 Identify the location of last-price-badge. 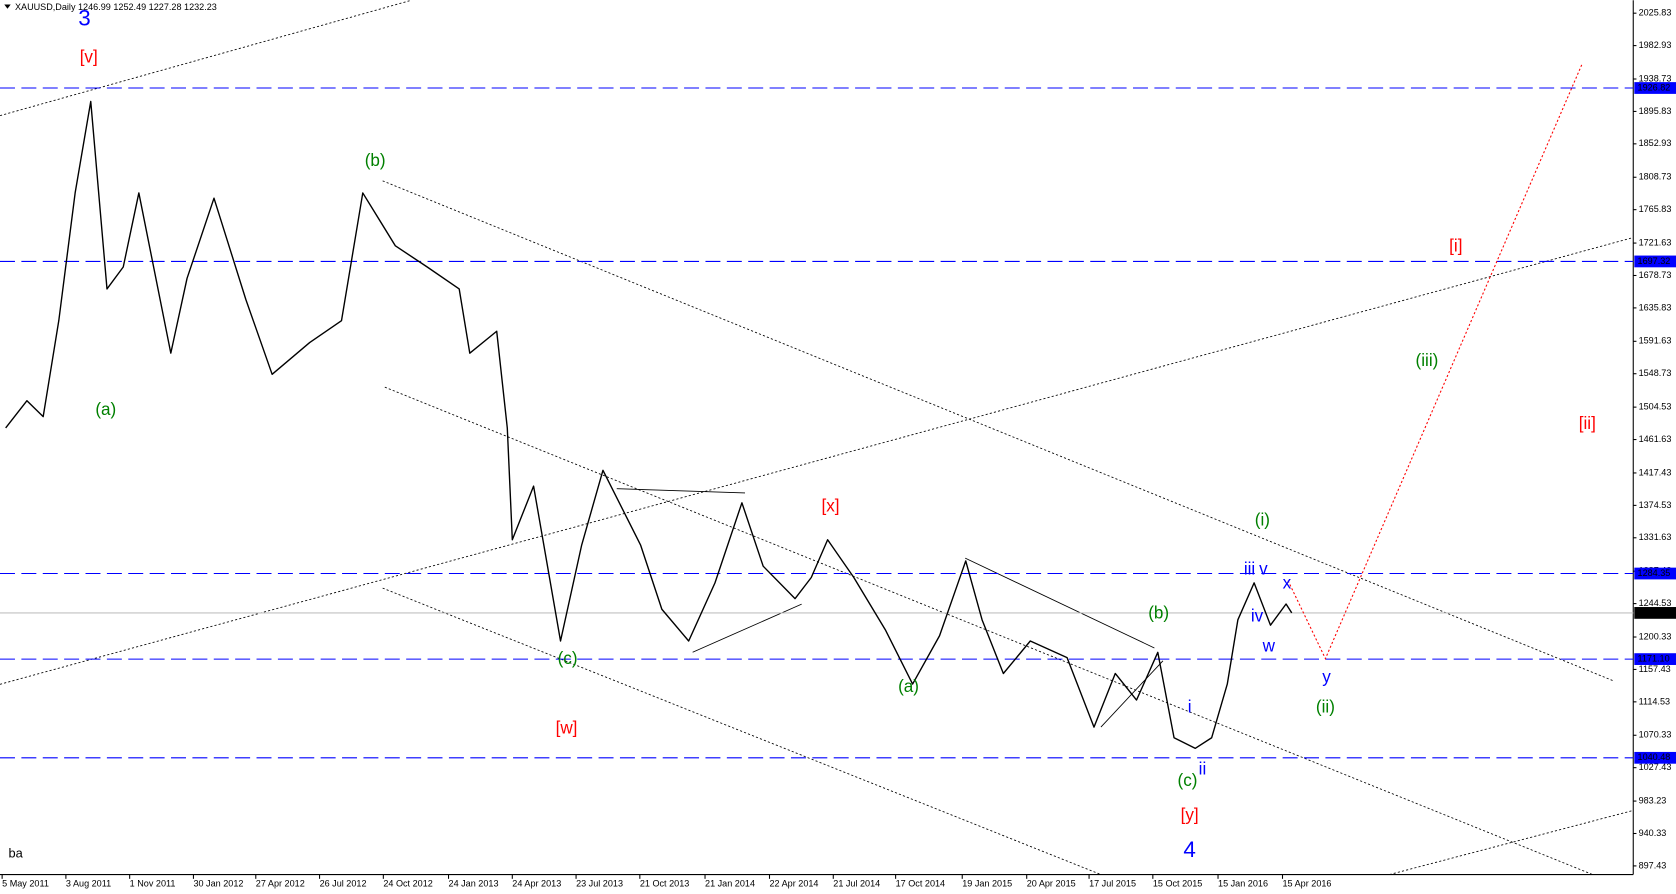
(1655, 613).